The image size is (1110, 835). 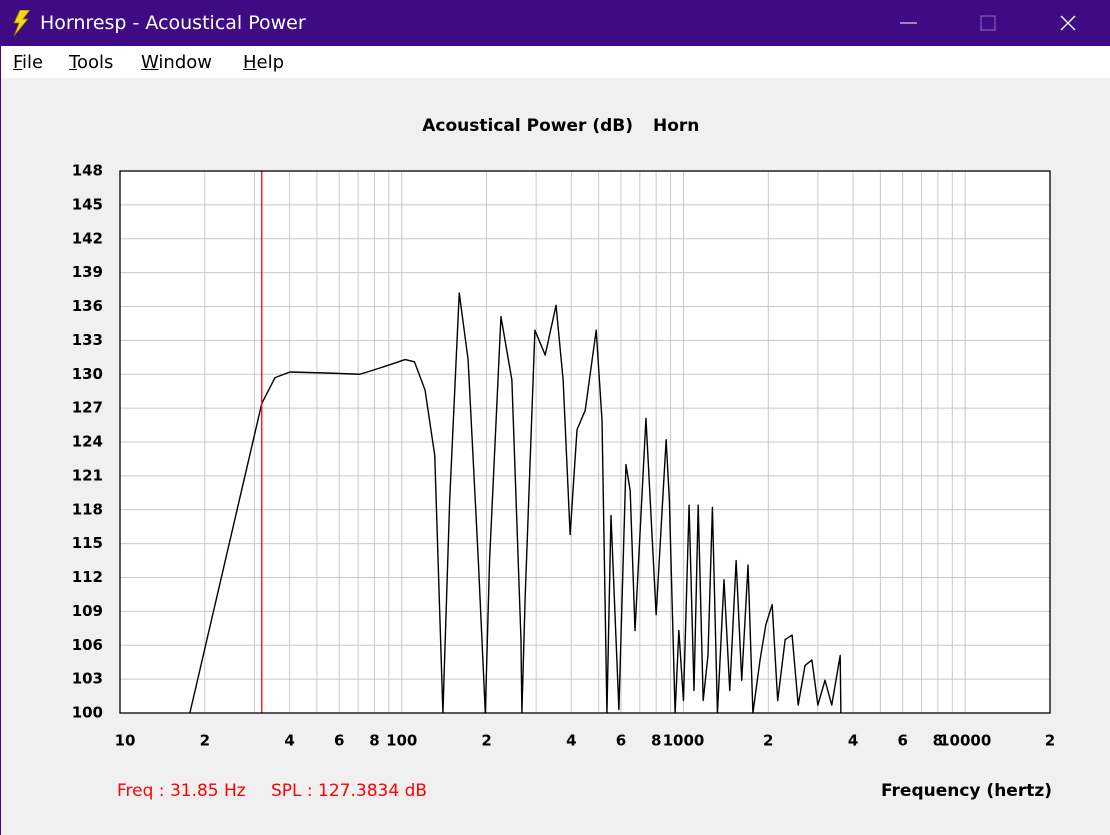 I want to click on x-tick-label: 10, so click(x=125, y=741).